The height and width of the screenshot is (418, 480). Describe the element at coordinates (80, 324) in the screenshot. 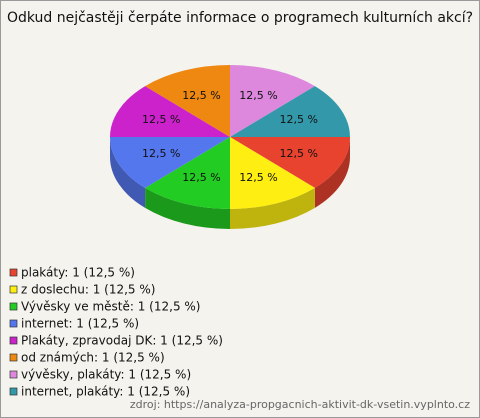

I see `legend-label: internet: 1 (12,5 %)` at that location.